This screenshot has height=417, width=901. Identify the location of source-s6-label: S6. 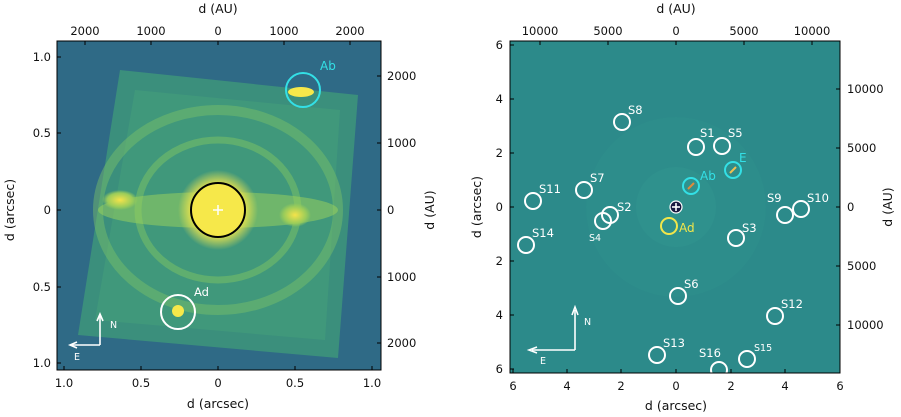
(691, 284).